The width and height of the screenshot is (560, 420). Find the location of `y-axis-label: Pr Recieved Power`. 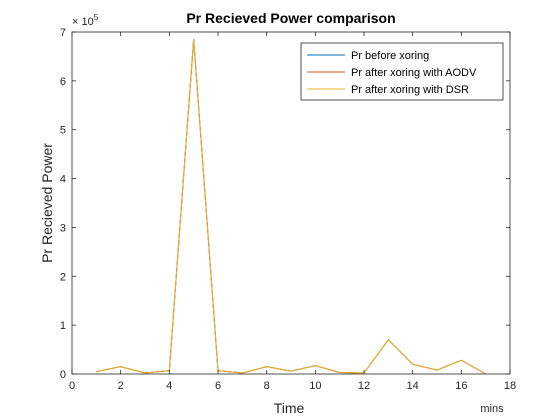

y-axis-label: Pr Recieved Power is located at coordinates (47, 203).